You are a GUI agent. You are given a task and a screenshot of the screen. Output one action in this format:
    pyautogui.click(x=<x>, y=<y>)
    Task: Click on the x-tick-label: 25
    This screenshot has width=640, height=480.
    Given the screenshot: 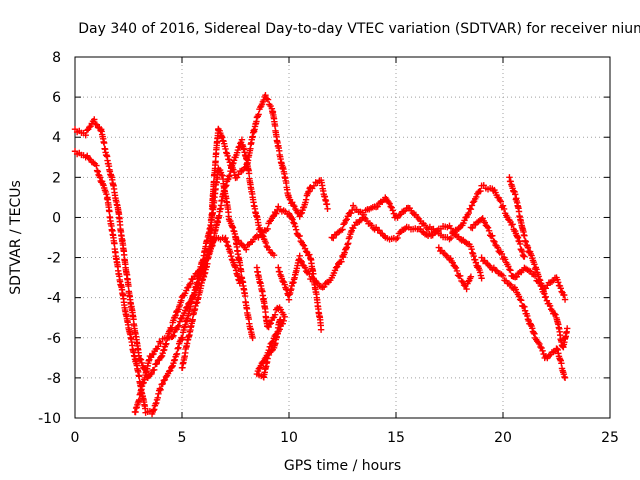 What is the action you would take?
    pyautogui.click(x=610, y=438)
    